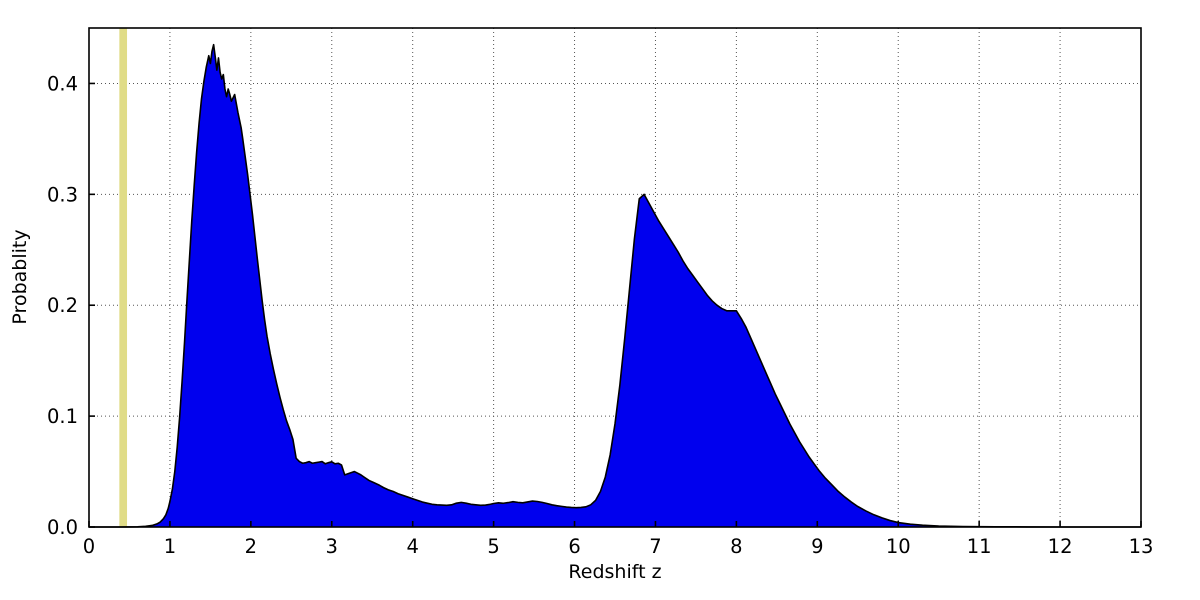  I want to click on y-axis-ticks: 0.0 0.1 0.2 0.3 0.4, so click(71, 305).